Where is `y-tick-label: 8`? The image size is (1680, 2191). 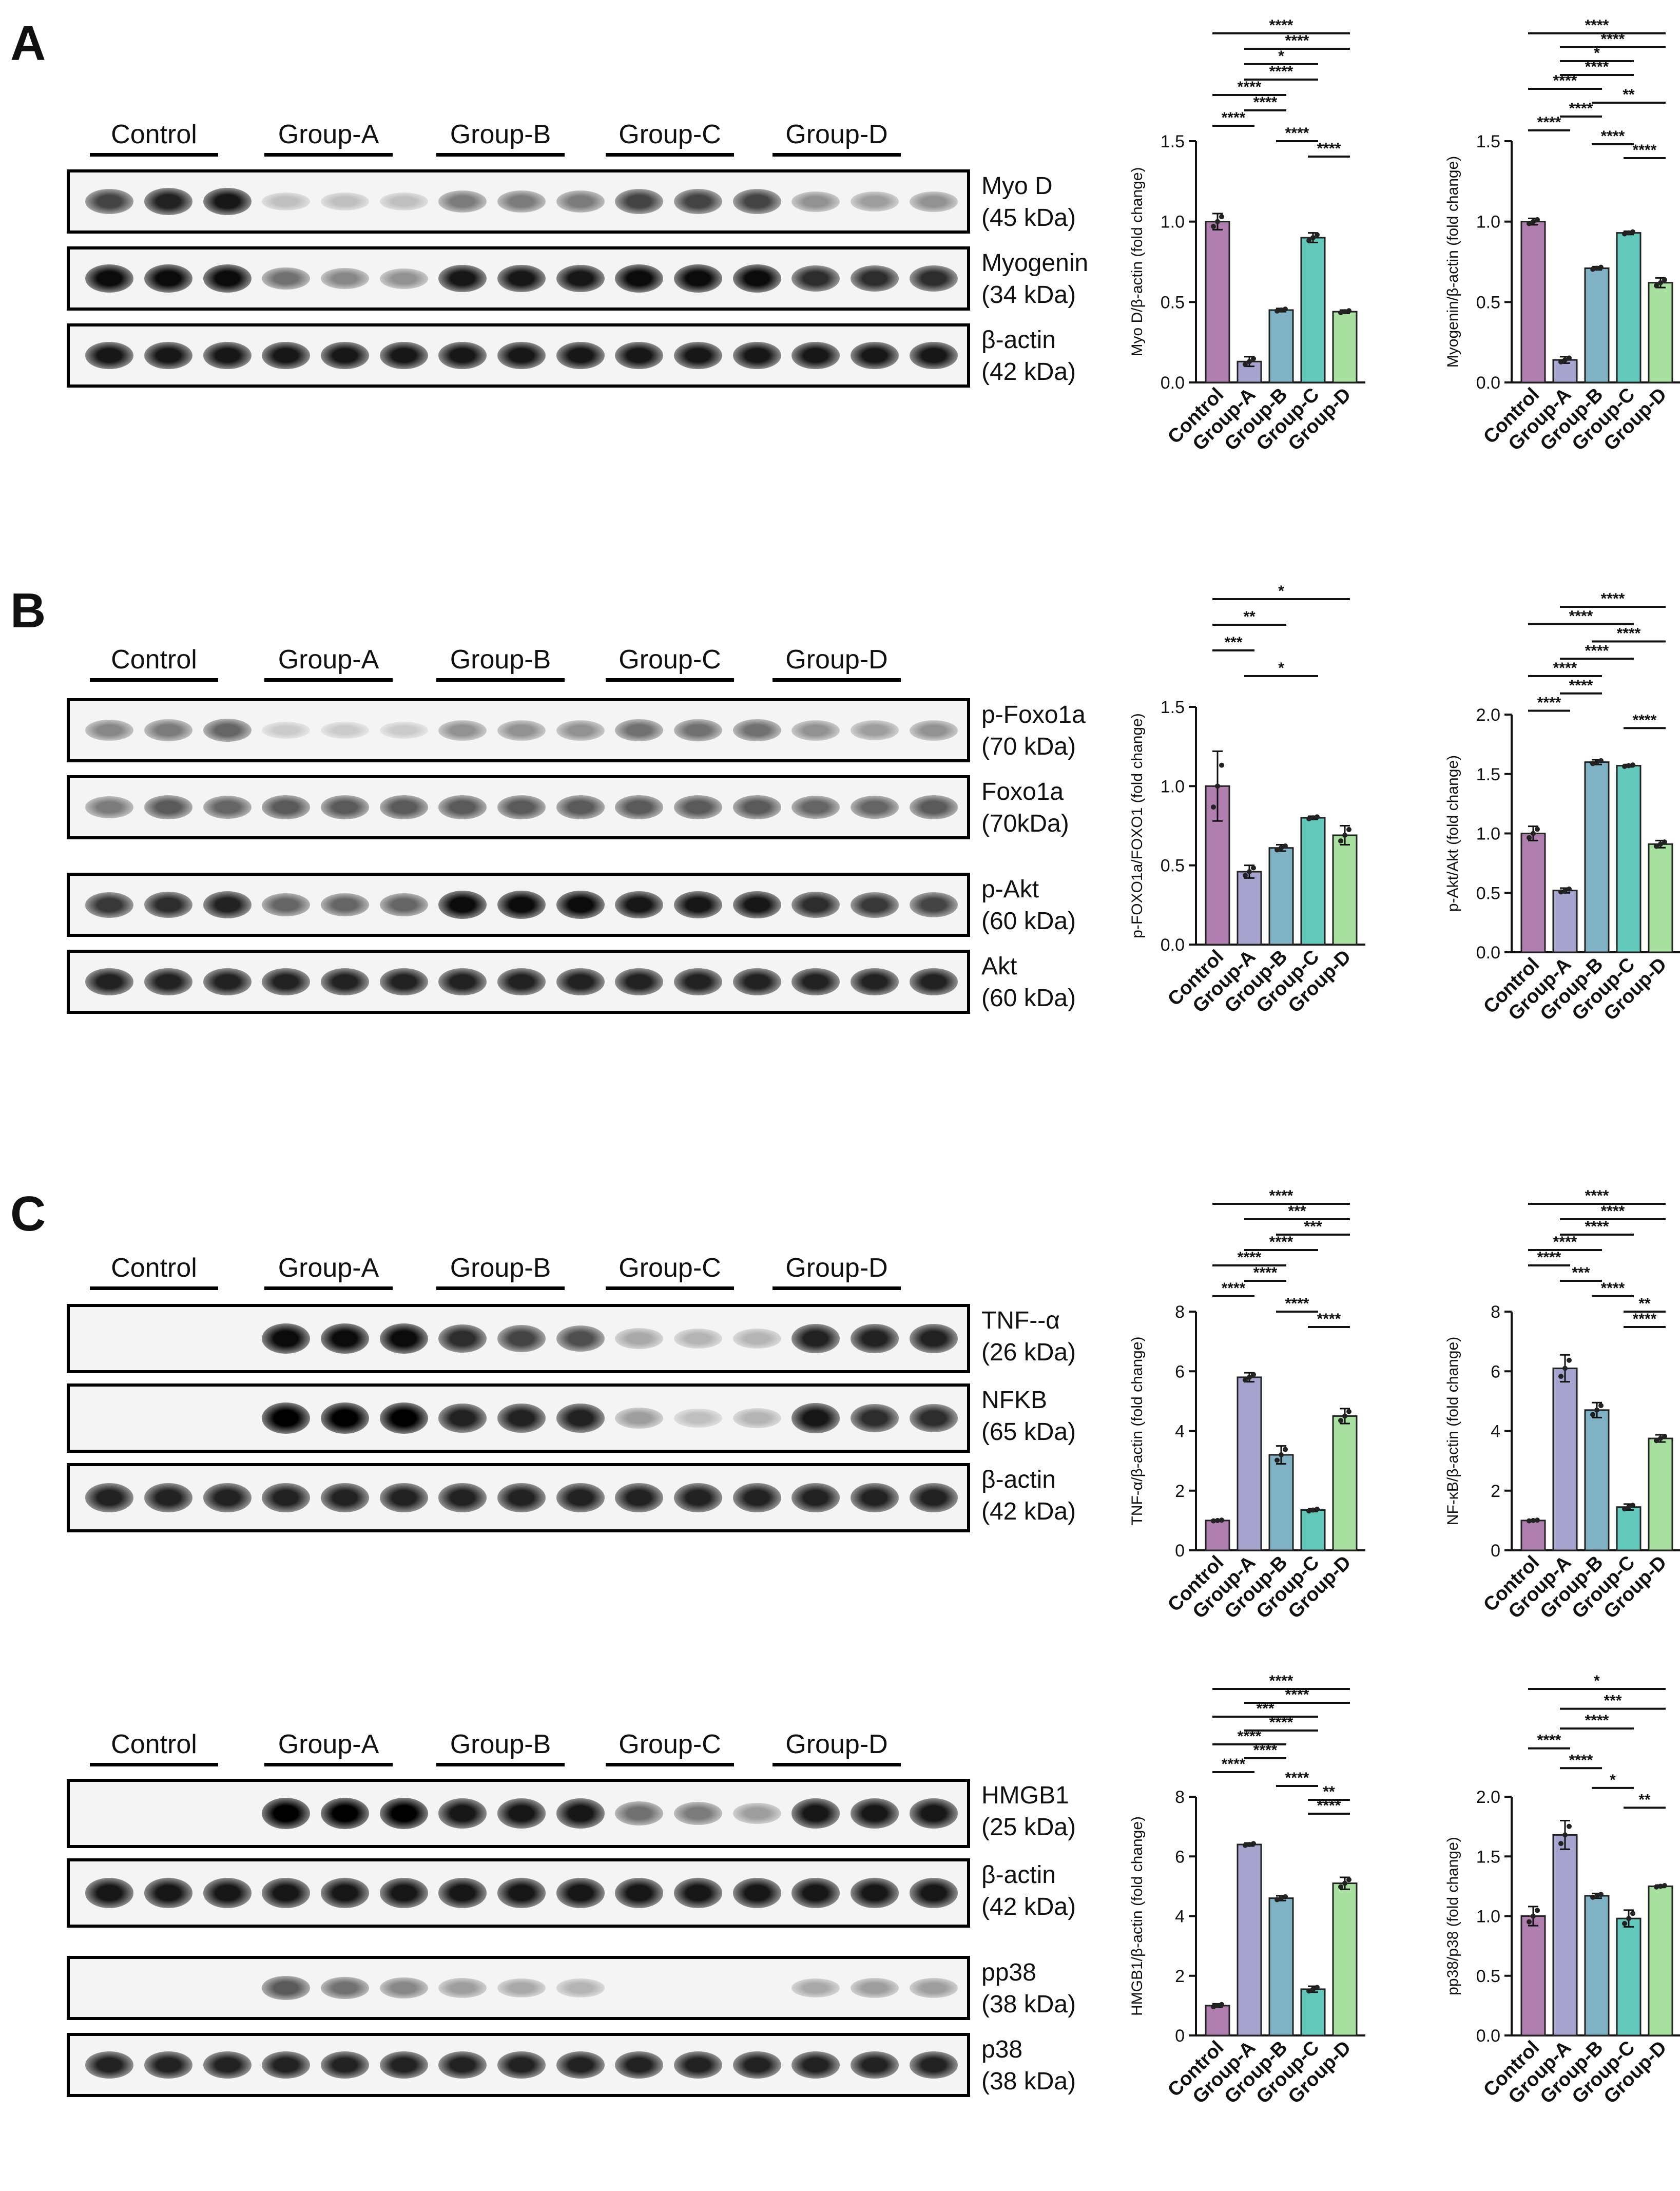 y-tick-label: 8 is located at coordinates (1496, 1312).